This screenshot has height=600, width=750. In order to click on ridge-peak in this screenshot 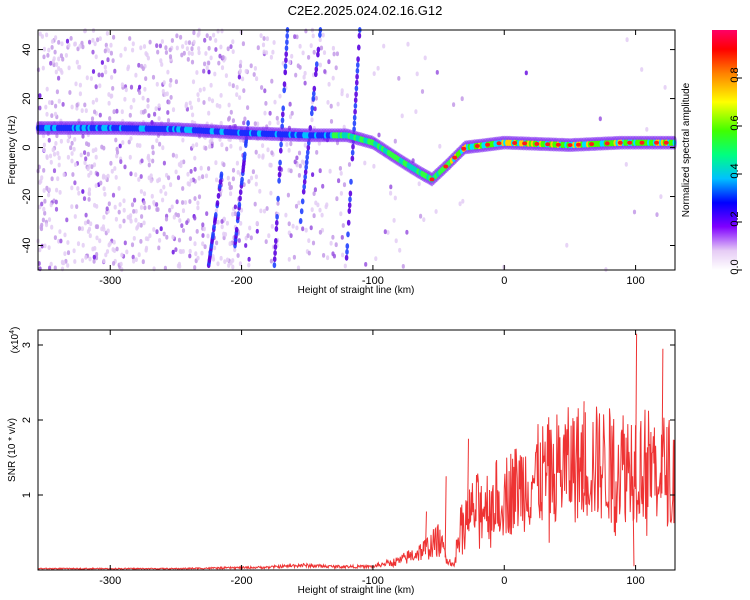, I will do `click(525, 143)`.